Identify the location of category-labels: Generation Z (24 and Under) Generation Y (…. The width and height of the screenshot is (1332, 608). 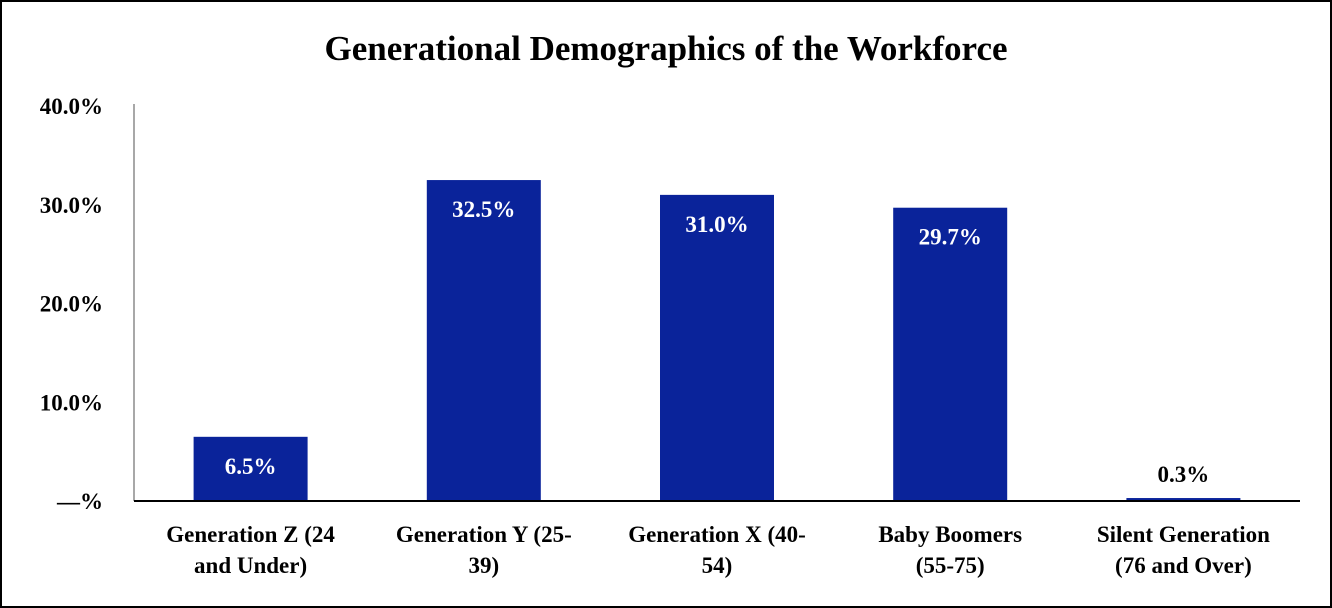
(718, 550).